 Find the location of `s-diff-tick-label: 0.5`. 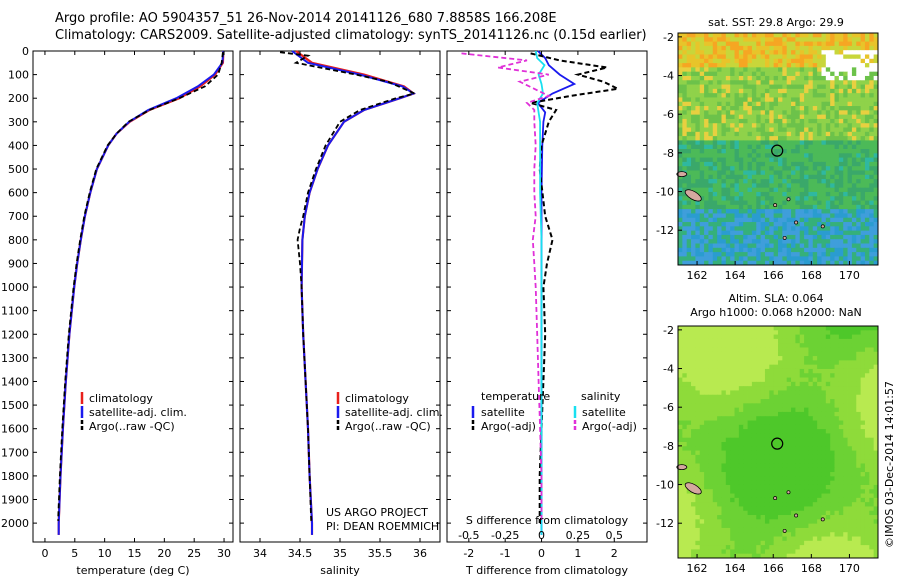

s-diff-tick-label: 0.5 is located at coordinates (615, 535).